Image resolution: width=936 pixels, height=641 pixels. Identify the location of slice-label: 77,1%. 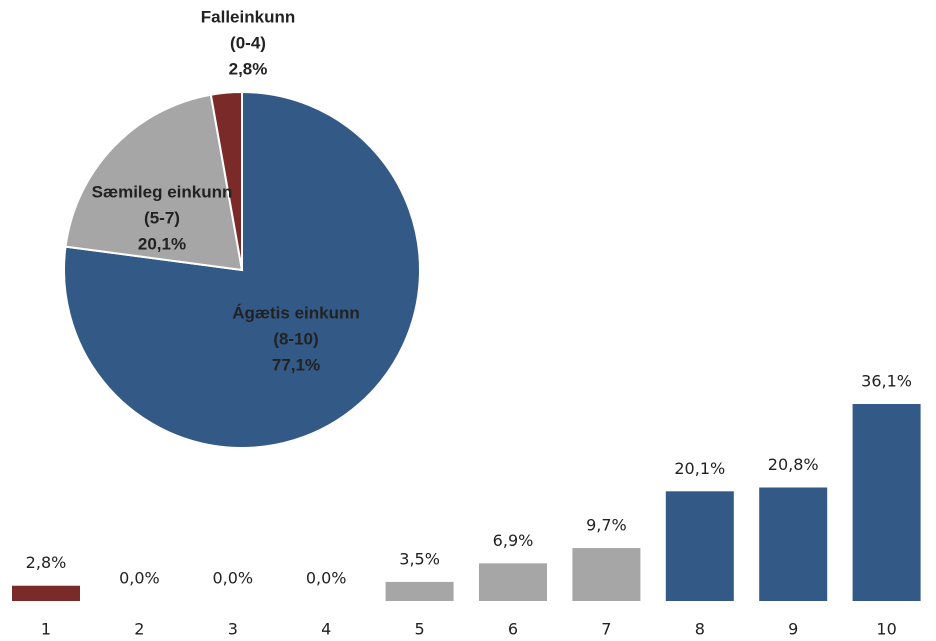
(296, 364).